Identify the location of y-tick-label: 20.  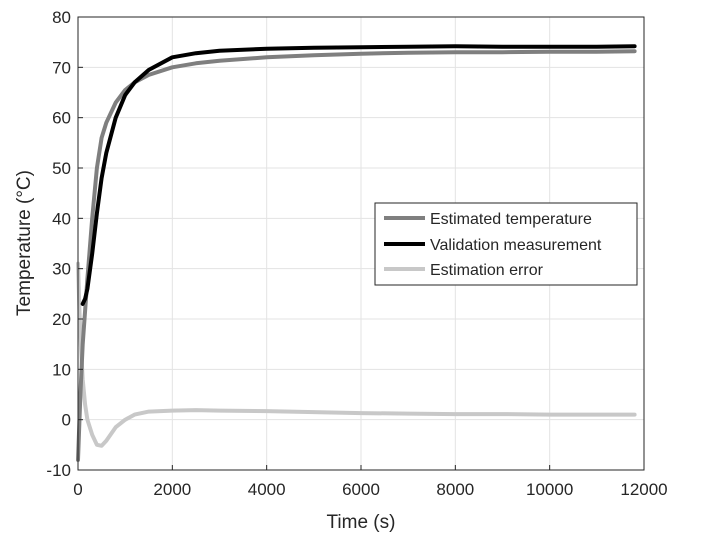
(61, 319).